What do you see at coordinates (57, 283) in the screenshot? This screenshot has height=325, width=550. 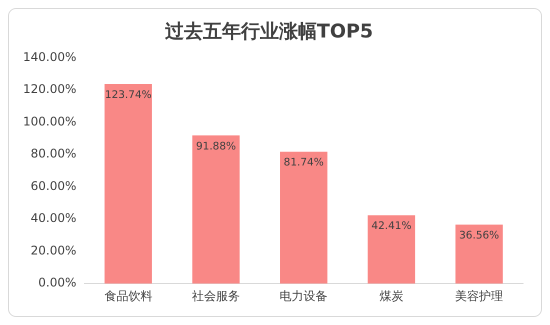 I see `y-tick-label: 0.00%` at bounding box center [57, 283].